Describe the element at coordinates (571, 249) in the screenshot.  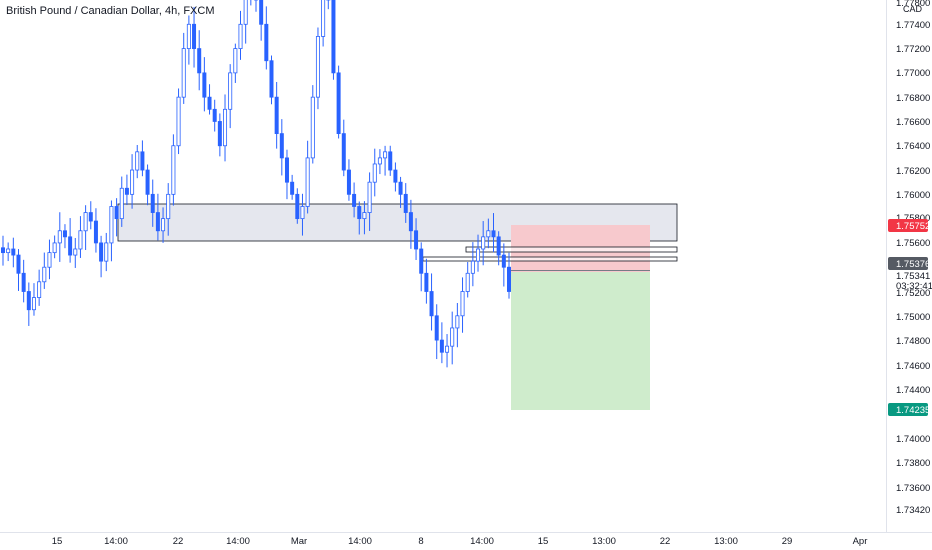
I see `level-box-upper` at that location.